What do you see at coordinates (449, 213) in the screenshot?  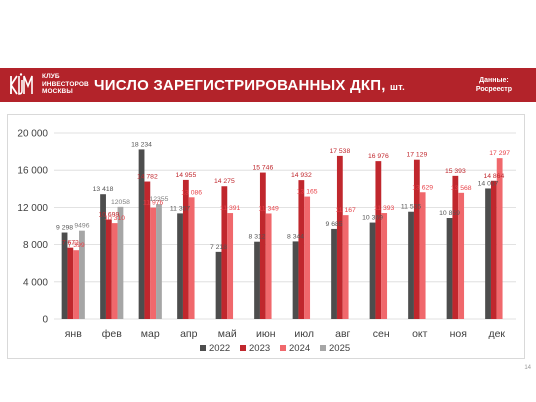 I see `data-label: 10 859` at bounding box center [449, 213].